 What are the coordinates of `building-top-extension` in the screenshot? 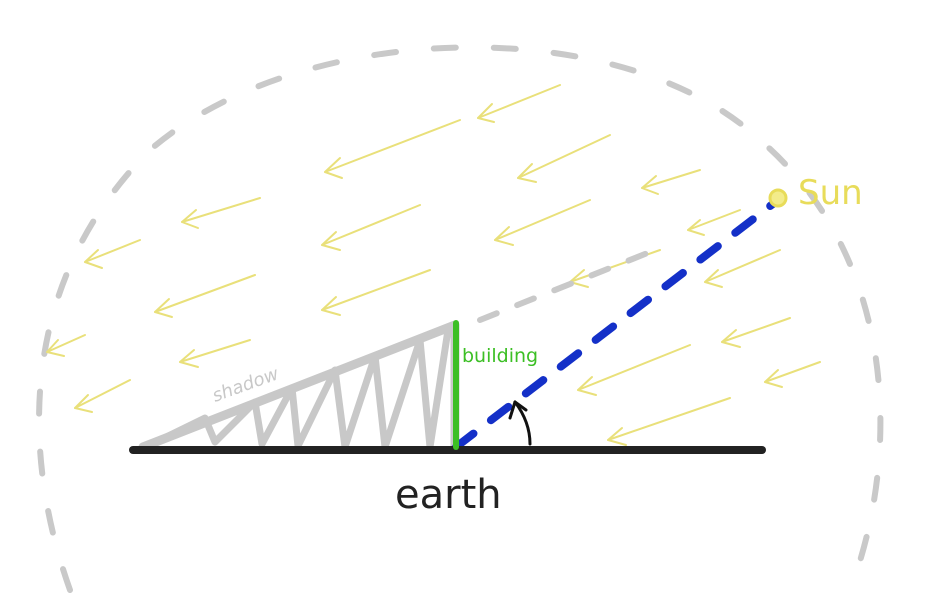 It's located at (570, 284).